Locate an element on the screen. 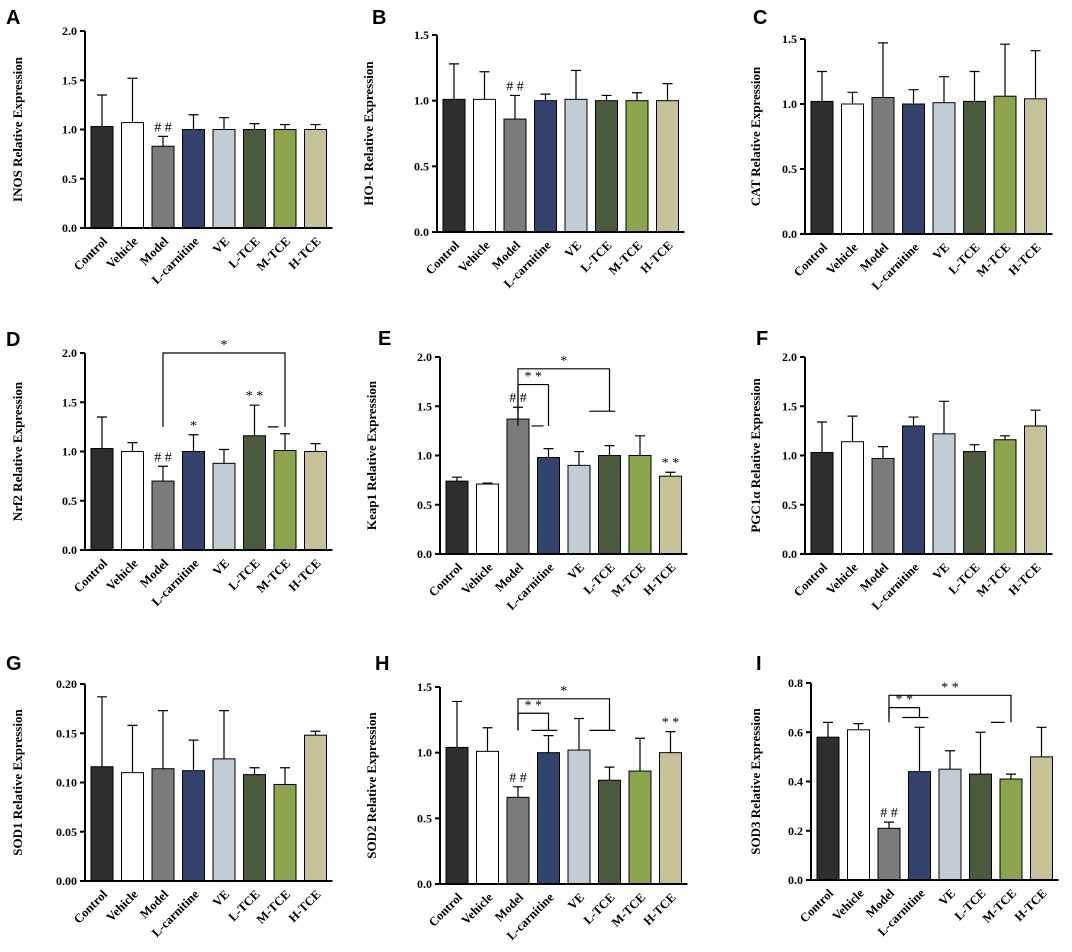  y-tick-label: 0.5 is located at coordinates (421, 166).